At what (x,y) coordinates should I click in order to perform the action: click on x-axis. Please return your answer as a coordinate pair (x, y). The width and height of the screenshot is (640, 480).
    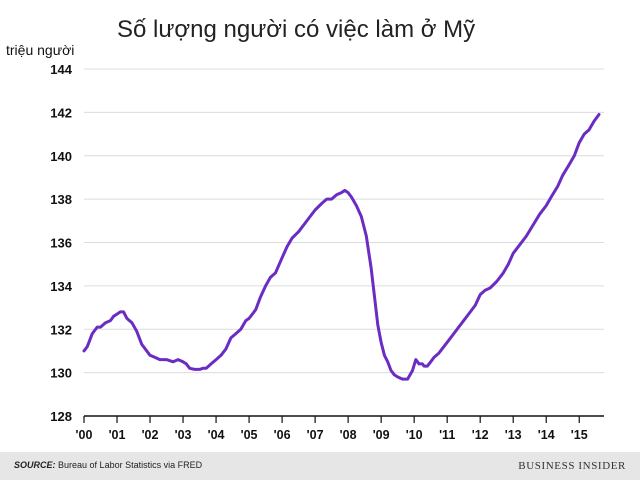
    Looking at the image, I should click on (343, 419).